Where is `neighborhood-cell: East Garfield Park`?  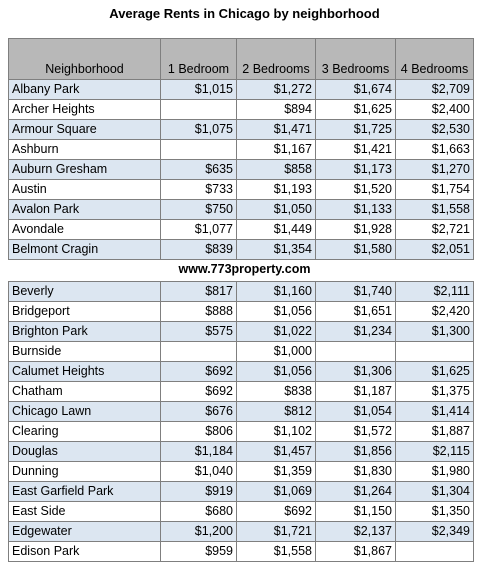 neighborhood-cell: East Garfield Park is located at coordinates (84, 491).